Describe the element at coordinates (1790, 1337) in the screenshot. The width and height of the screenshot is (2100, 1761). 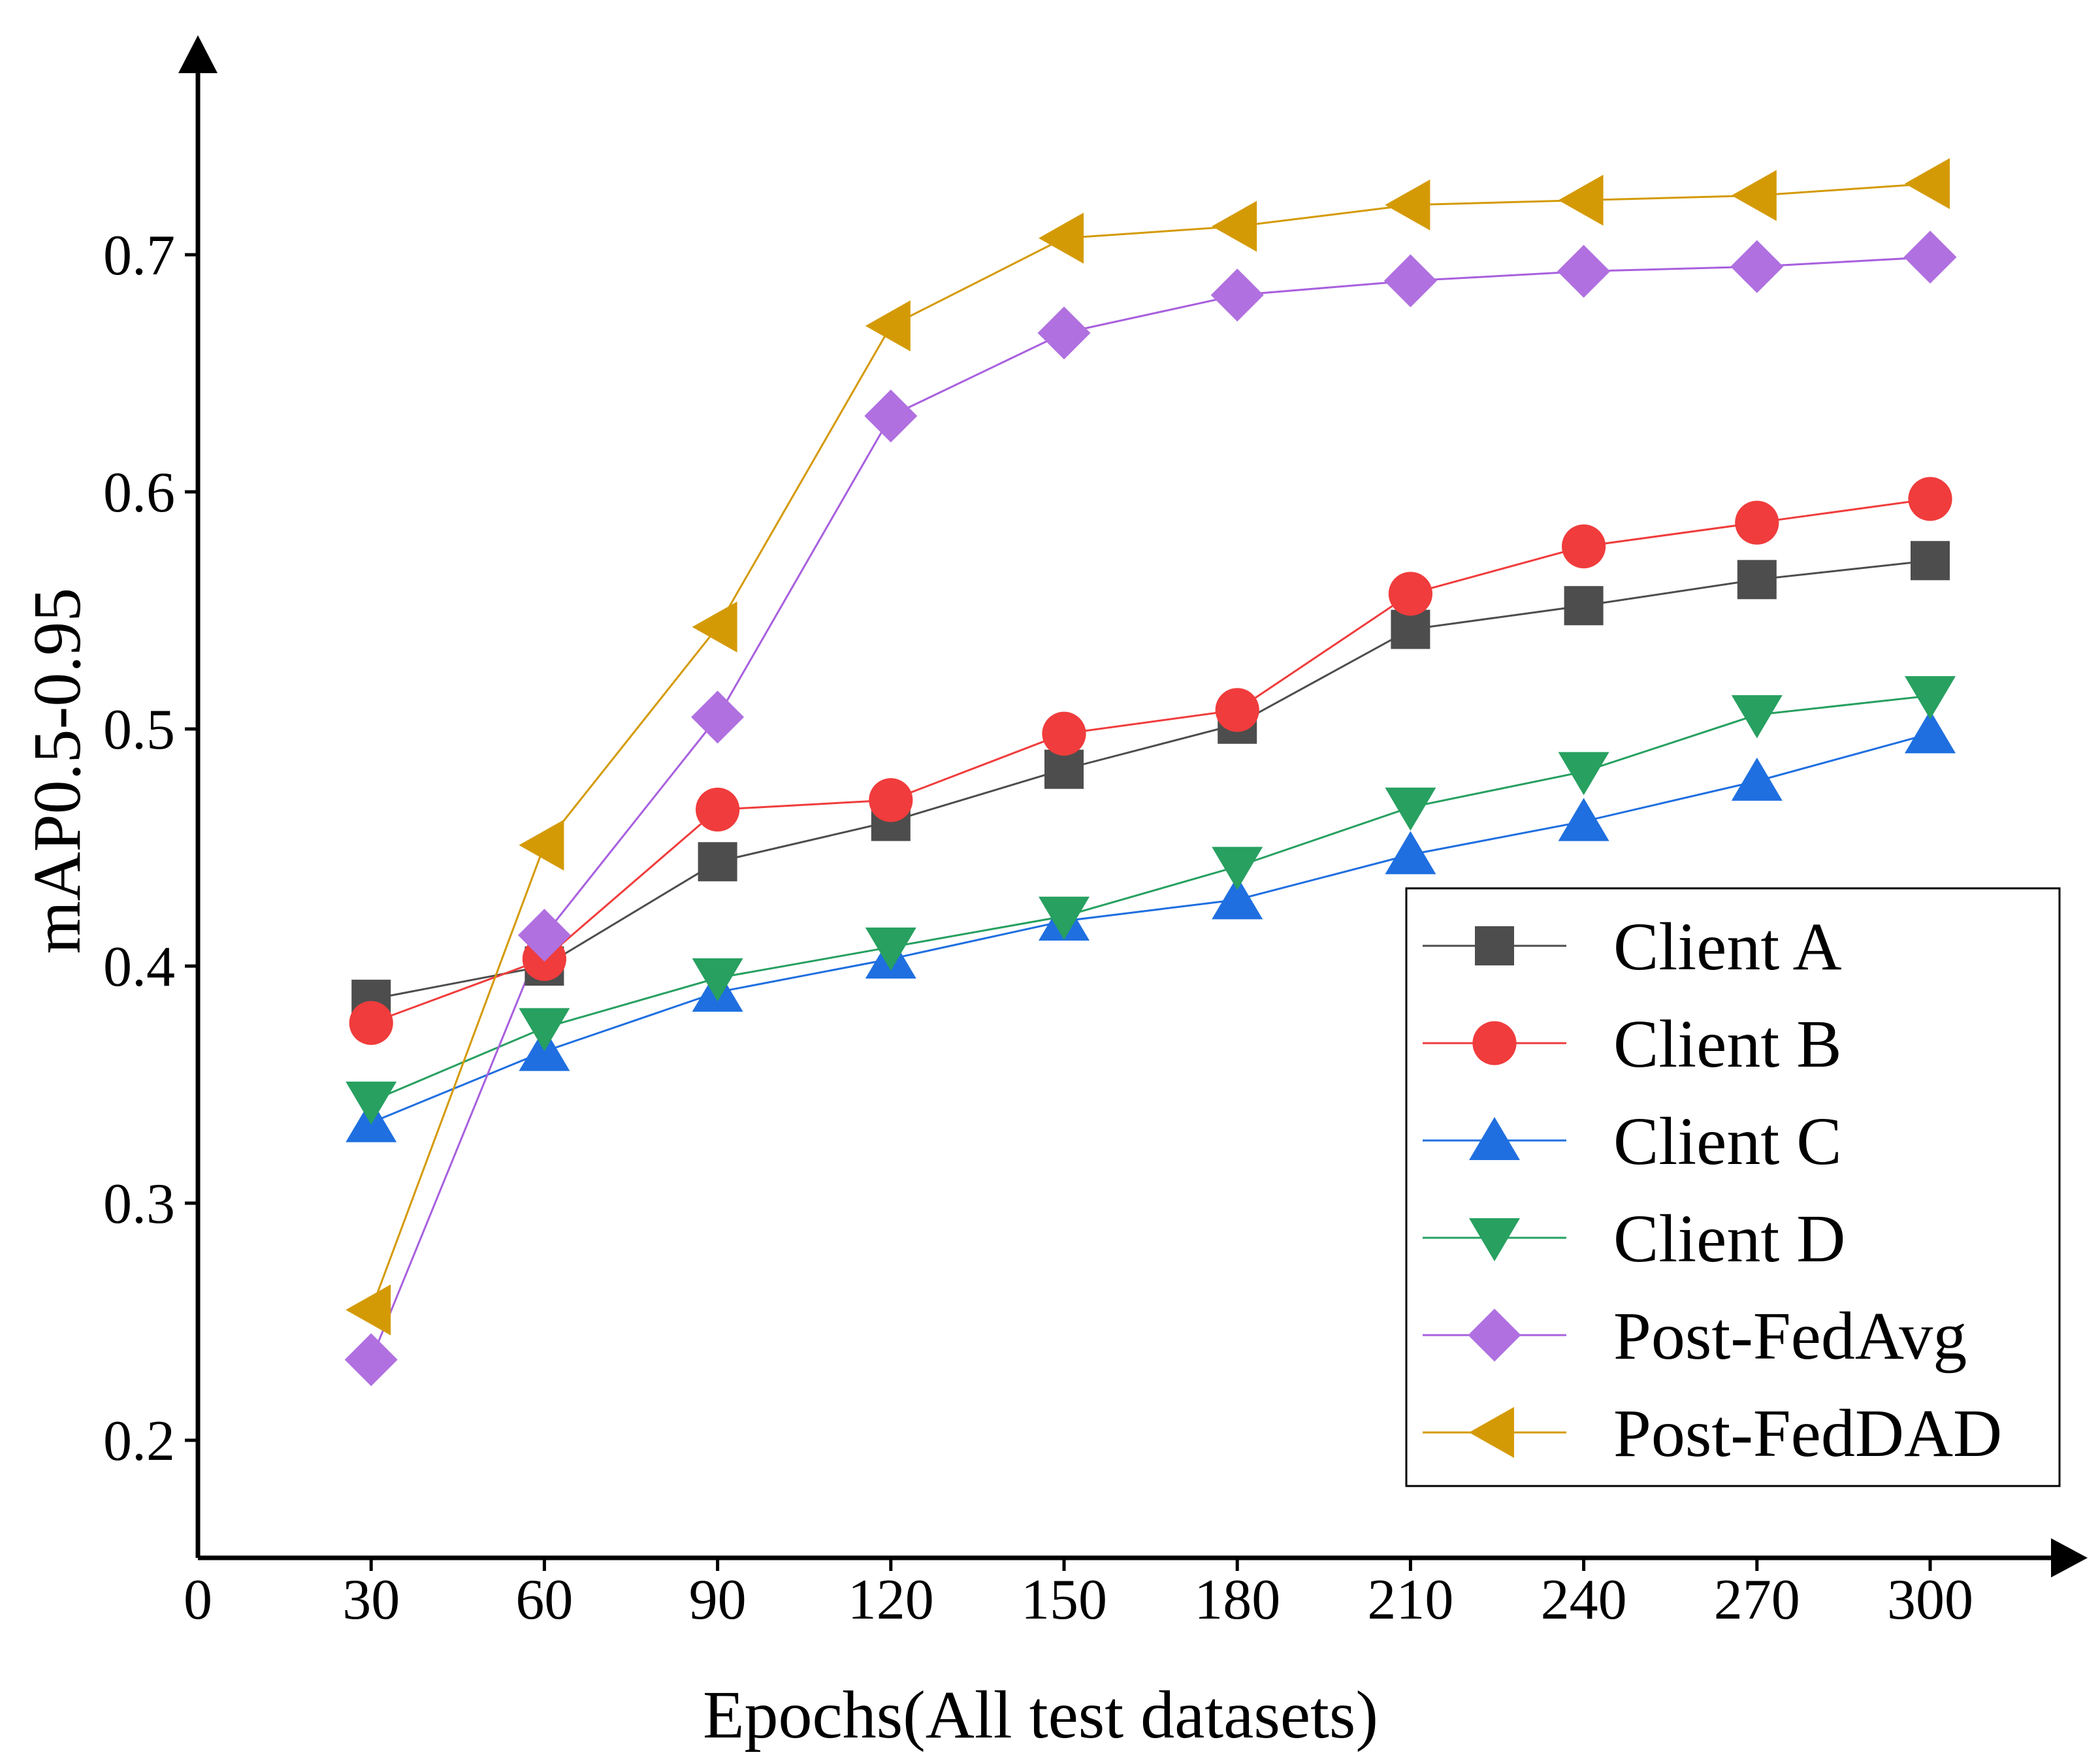
I see `legend-label-post-fedavg: Post-FedAvg` at that location.